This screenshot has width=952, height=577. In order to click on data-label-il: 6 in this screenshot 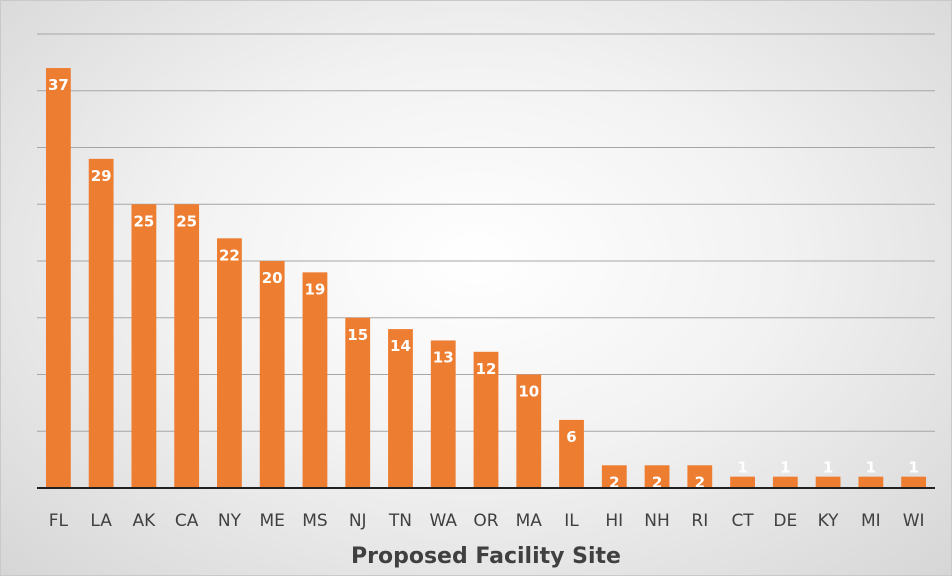, I will do `click(571, 437)`.